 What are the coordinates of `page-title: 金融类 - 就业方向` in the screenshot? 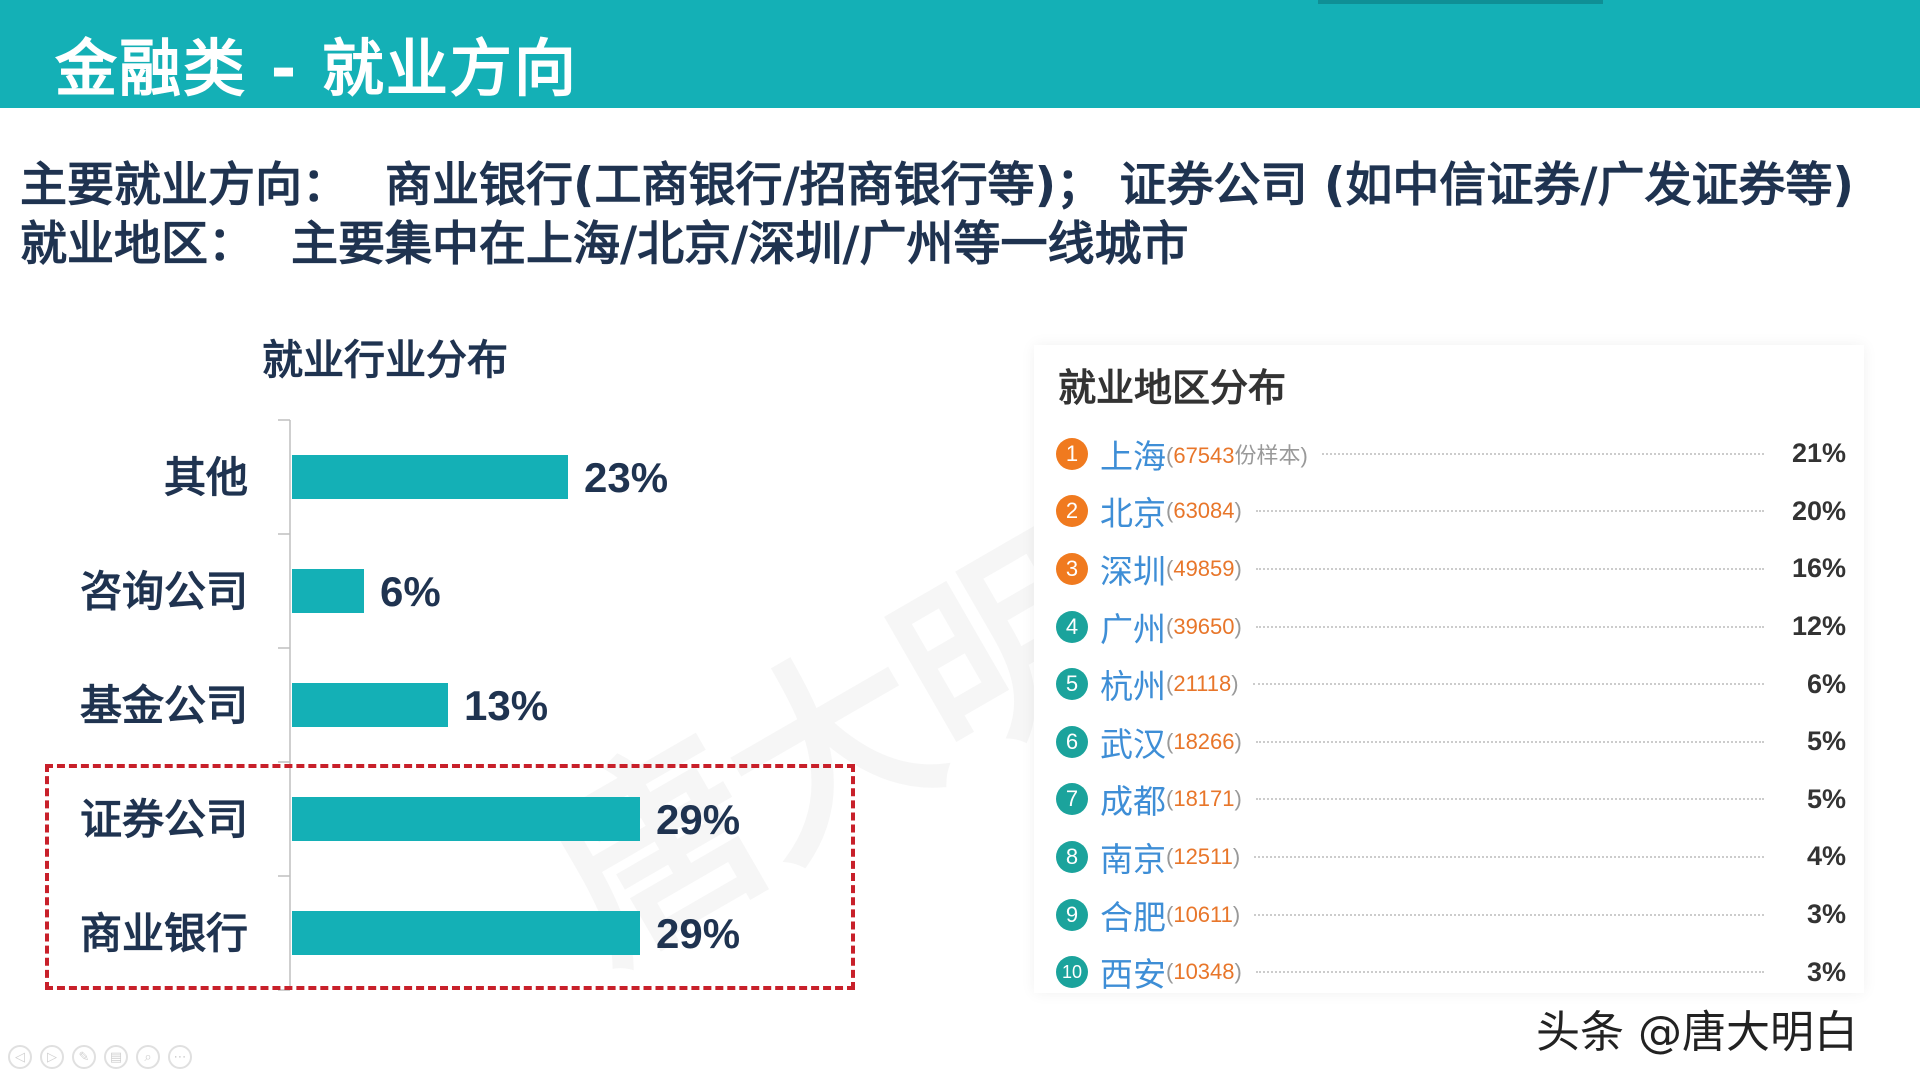 It's located at (316, 68).